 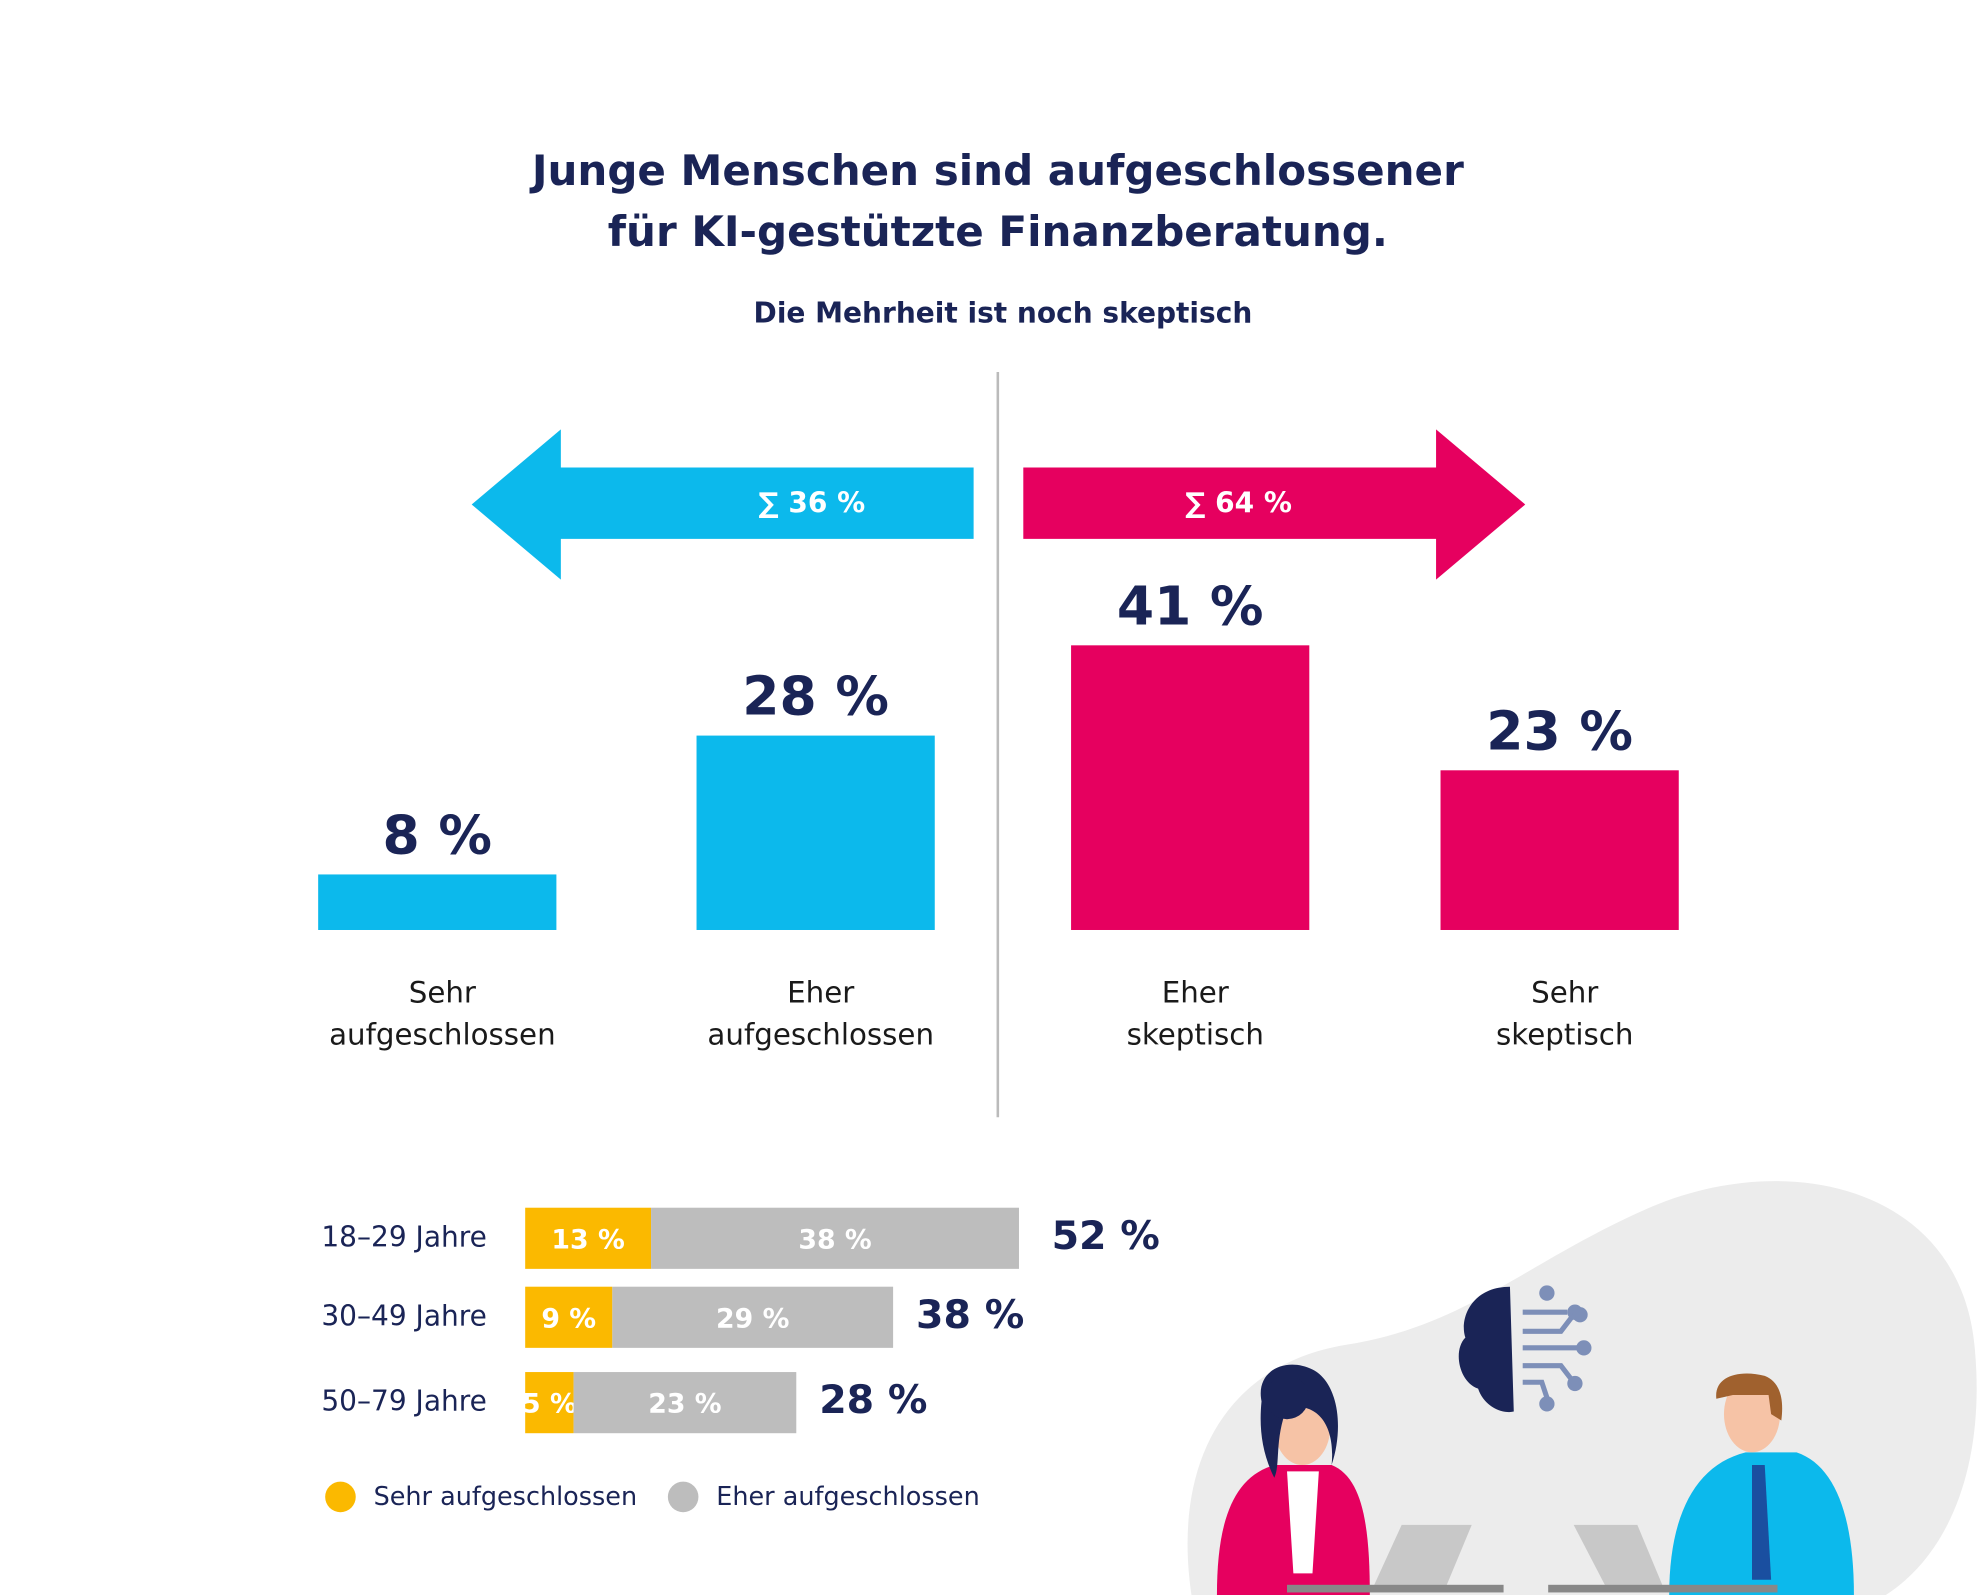 I want to click on category-label: Sehr skeptisch, so click(x=1564, y=1013).